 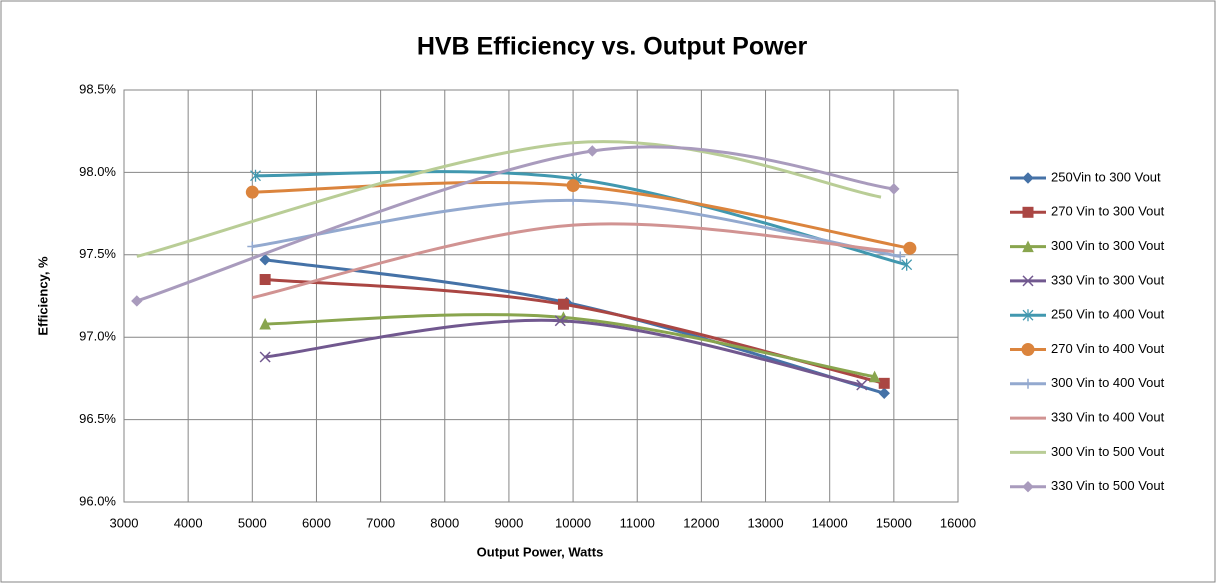 I want to click on x-axis-label: Output Power, Watts, so click(x=540, y=551).